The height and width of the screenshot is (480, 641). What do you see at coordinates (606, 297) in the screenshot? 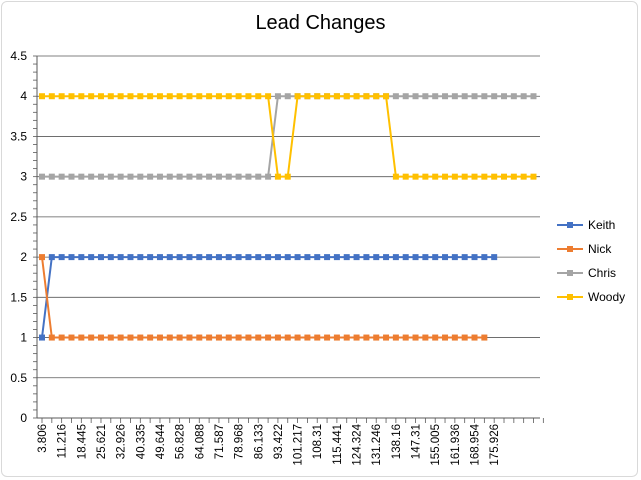
I see `legend-label-woody: Woody` at bounding box center [606, 297].